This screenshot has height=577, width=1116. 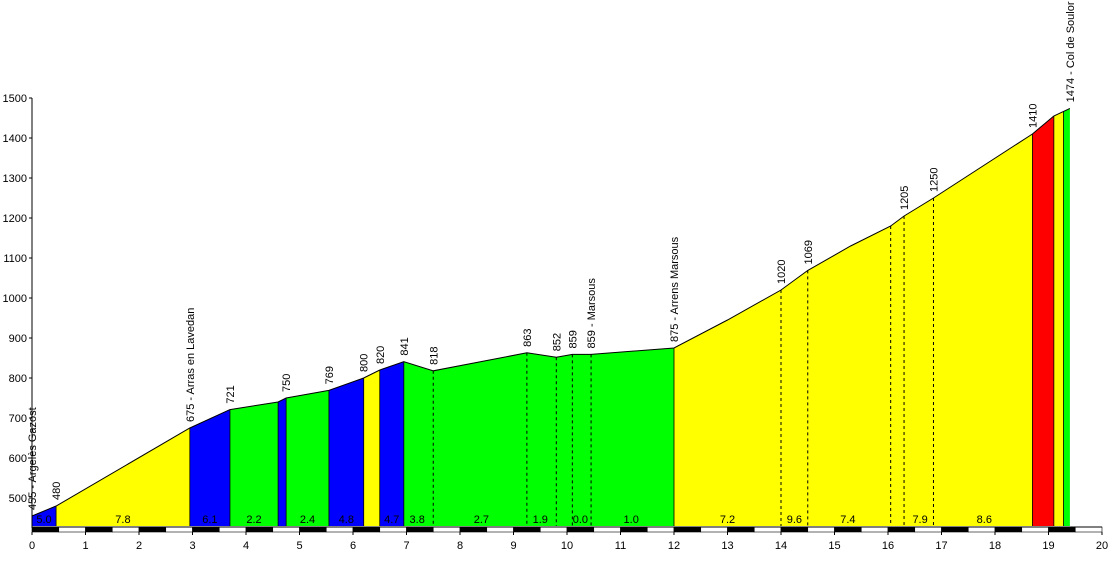 I want to click on y-tick-label: 500, so click(x=18, y=499).